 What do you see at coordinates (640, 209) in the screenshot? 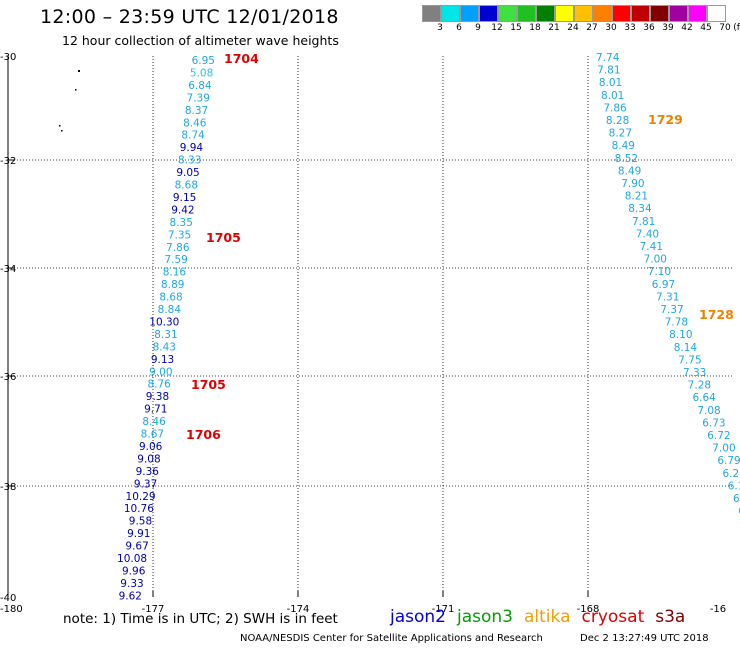
I see `wave-height-value: 8.34` at bounding box center [640, 209].